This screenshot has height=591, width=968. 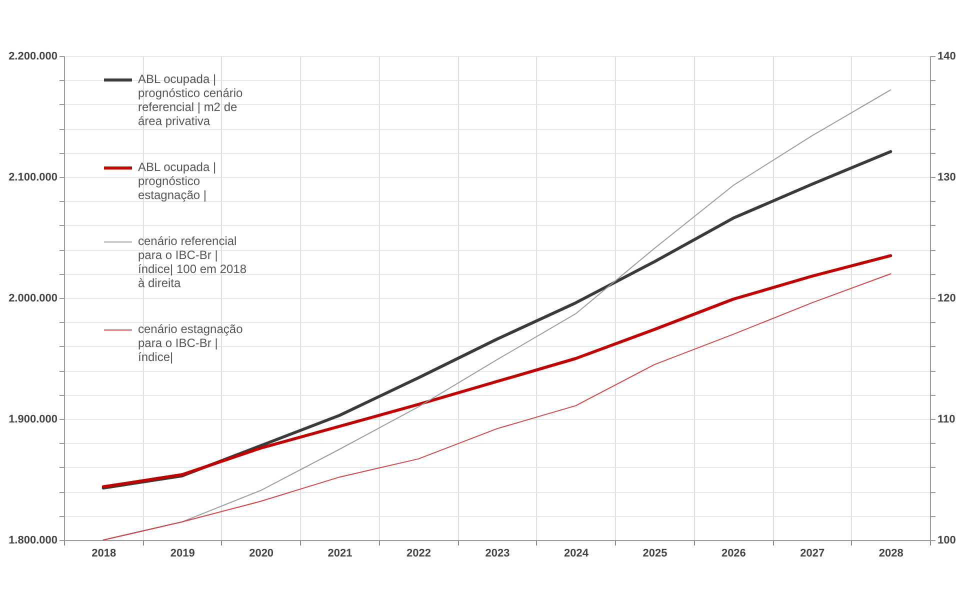 I want to click on y-tick-label: 2.100.000, so click(x=33, y=178).